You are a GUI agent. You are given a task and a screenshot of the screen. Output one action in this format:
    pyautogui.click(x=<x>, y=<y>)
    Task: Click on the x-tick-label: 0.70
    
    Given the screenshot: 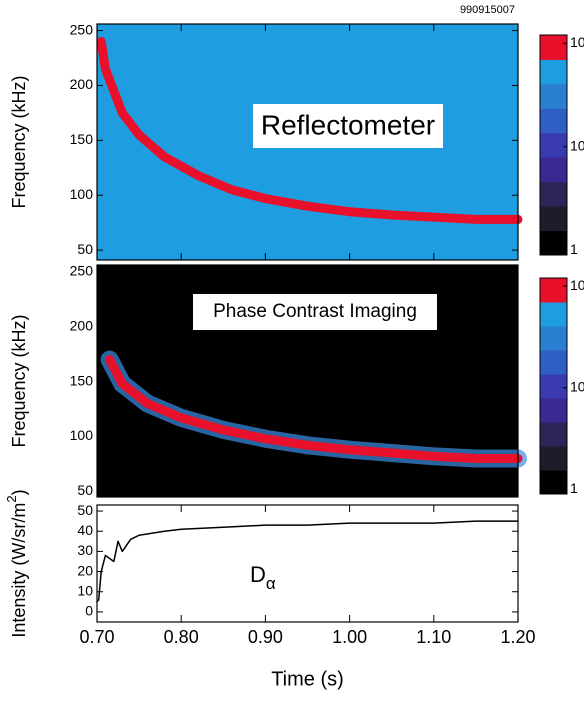 What is the action you would take?
    pyautogui.click(x=96, y=637)
    